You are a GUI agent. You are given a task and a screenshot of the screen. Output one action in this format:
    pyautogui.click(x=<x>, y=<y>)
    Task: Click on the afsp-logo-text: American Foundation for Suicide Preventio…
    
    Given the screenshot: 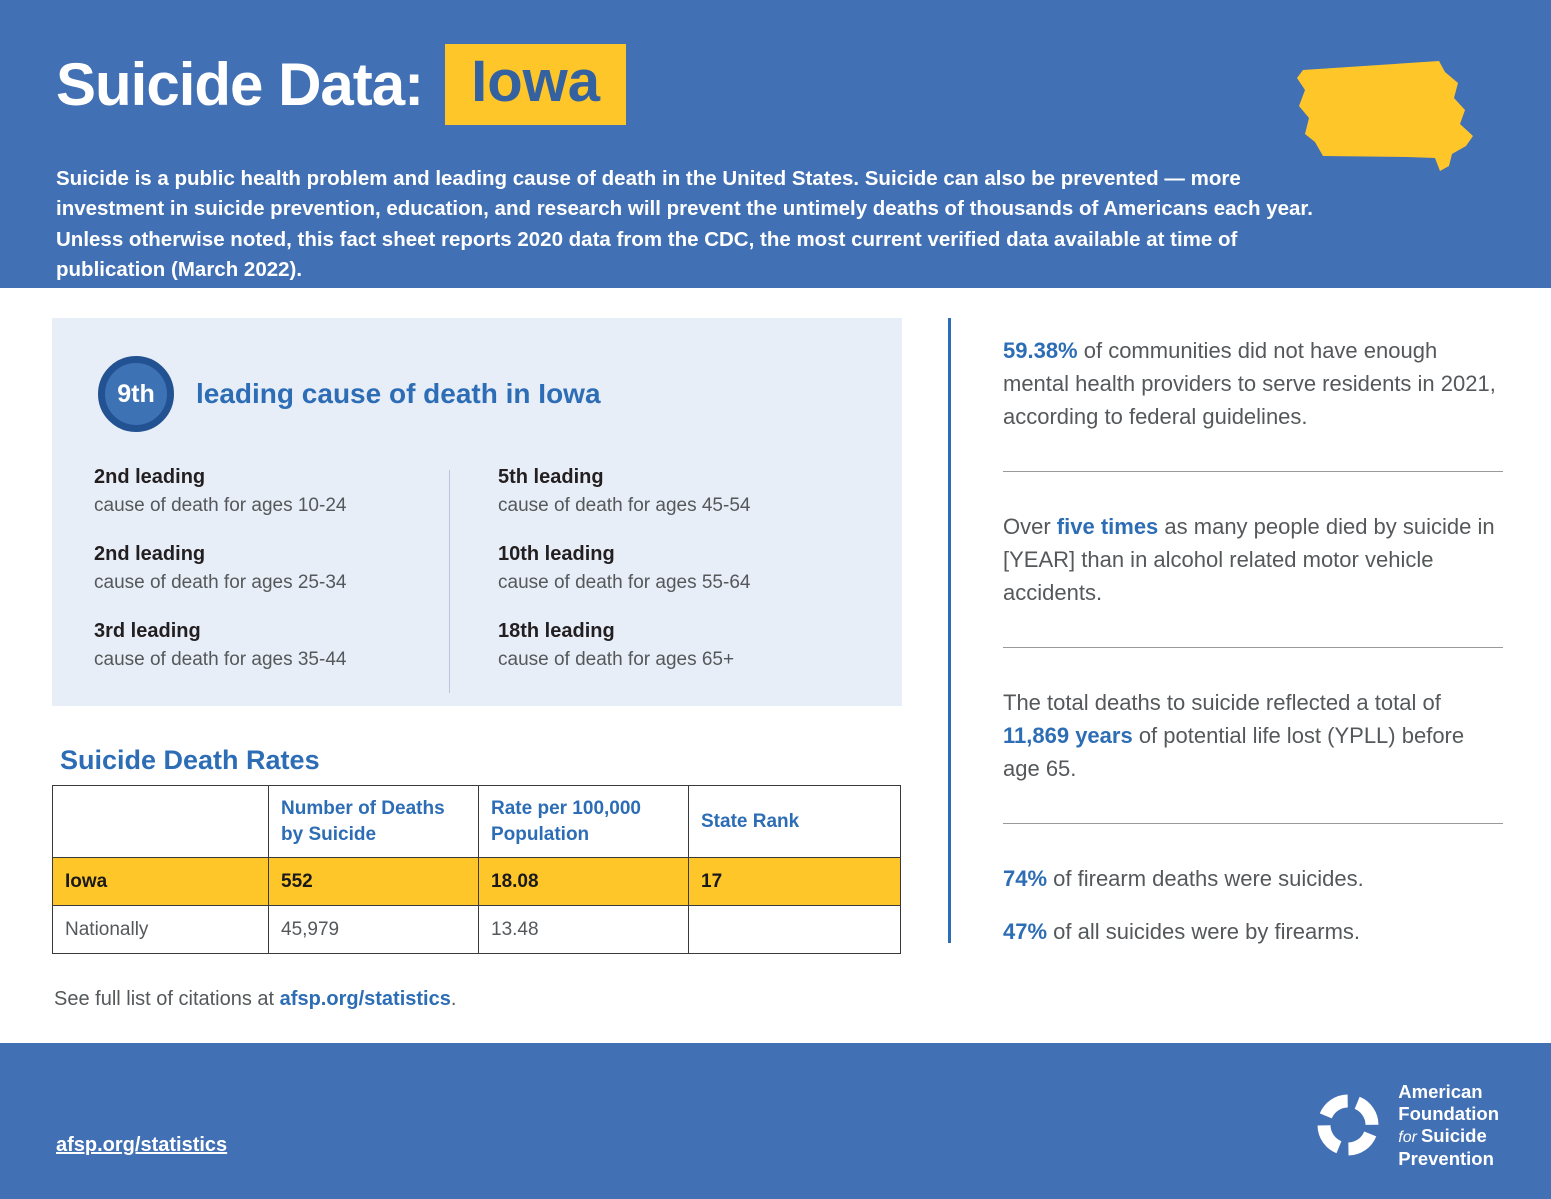 What is the action you would take?
    pyautogui.click(x=1448, y=1125)
    